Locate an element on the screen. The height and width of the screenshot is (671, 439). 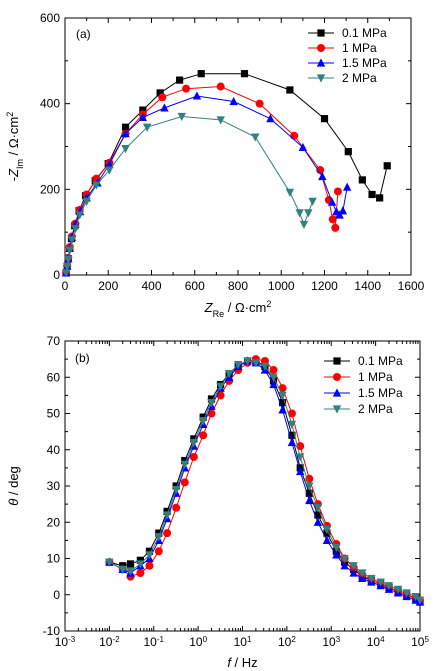
x-tick-label: 400 is located at coordinates (151, 286).